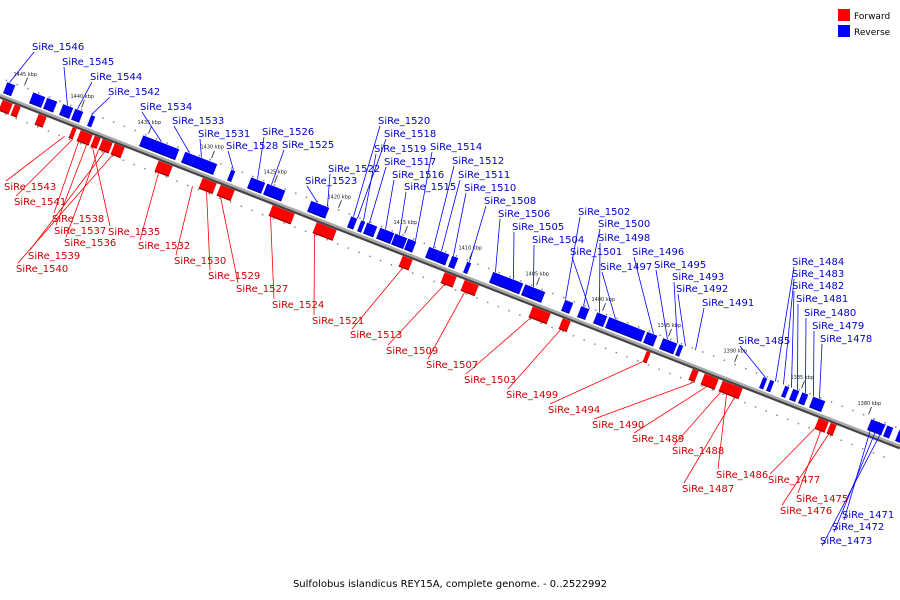 The height and width of the screenshot is (600, 900). I want to click on gene-label: SiRe_1517, so click(410, 162).